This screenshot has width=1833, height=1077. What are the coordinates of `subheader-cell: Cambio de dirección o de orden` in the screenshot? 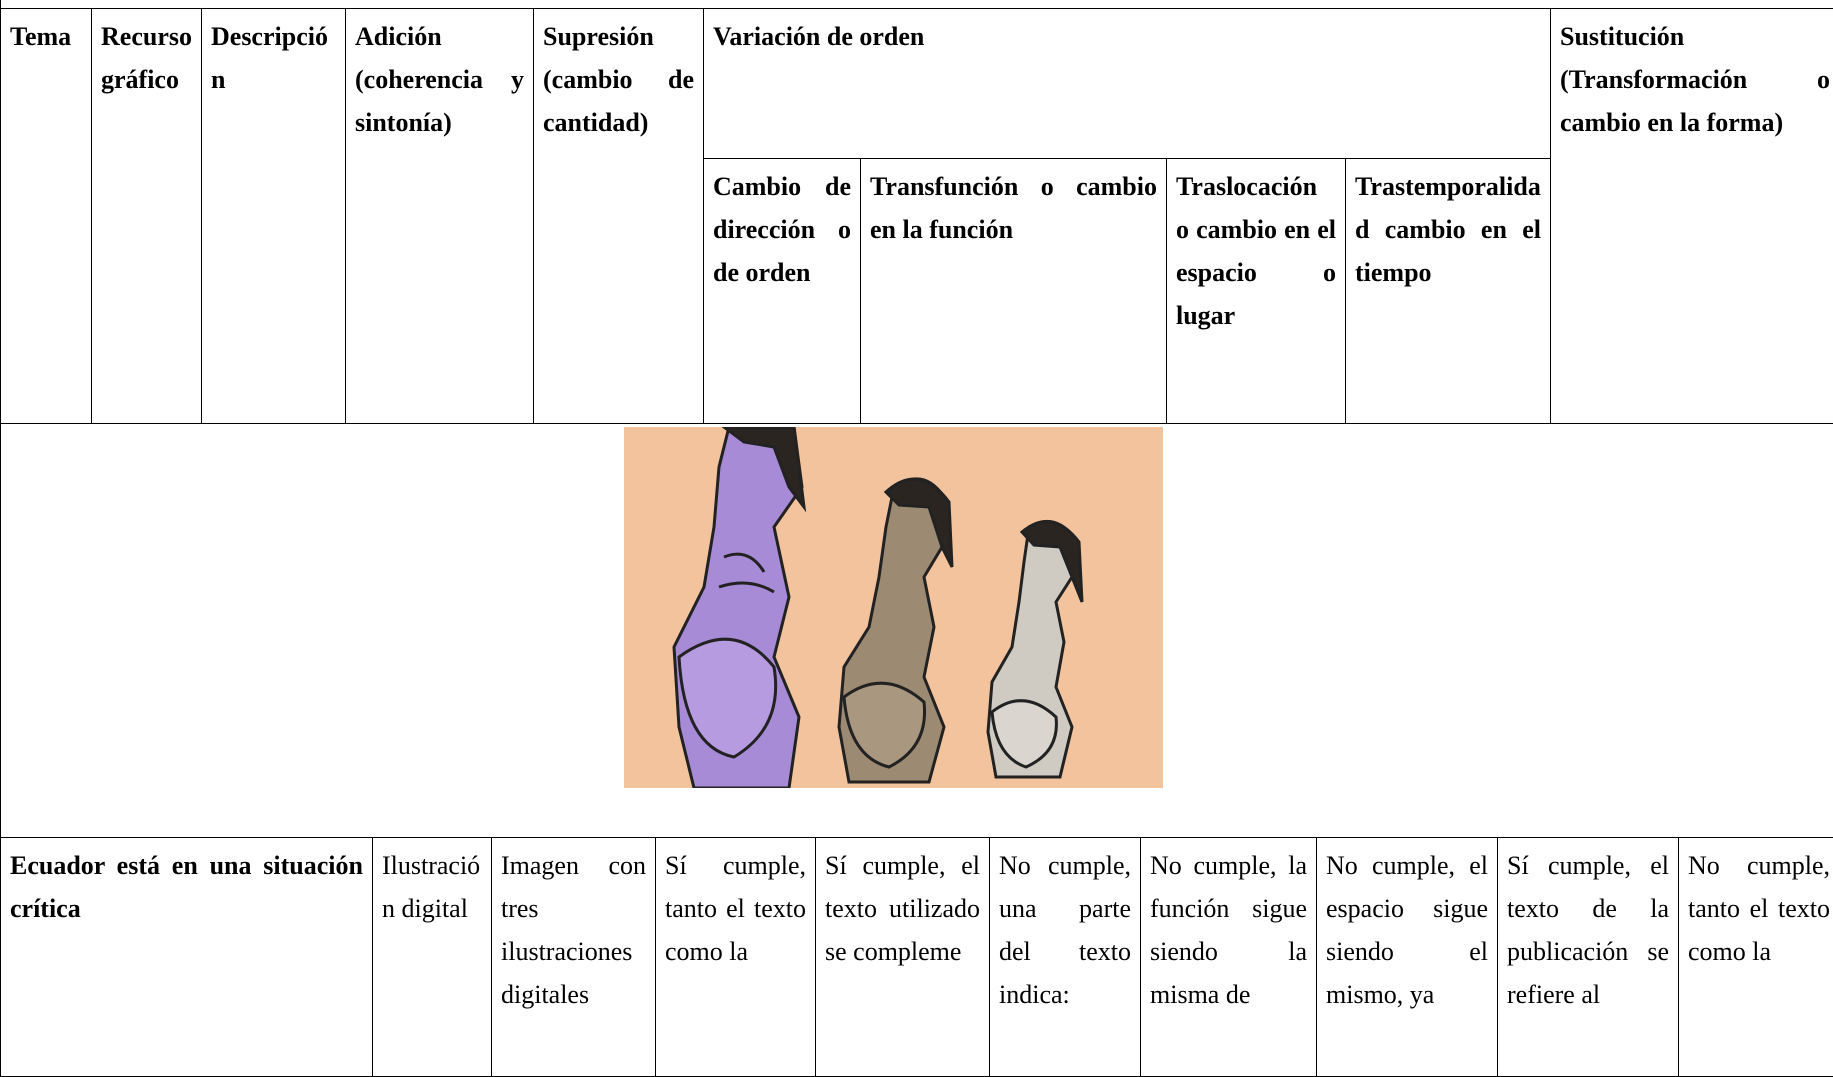 It's located at (782, 291).